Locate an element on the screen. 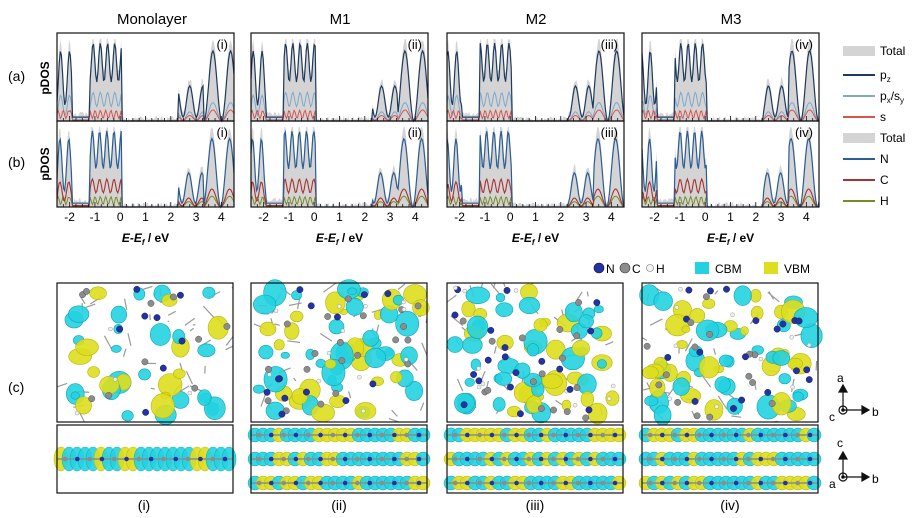 The width and height of the screenshot is (917, 518). axes-top-view is located at coordinates (854, 399).